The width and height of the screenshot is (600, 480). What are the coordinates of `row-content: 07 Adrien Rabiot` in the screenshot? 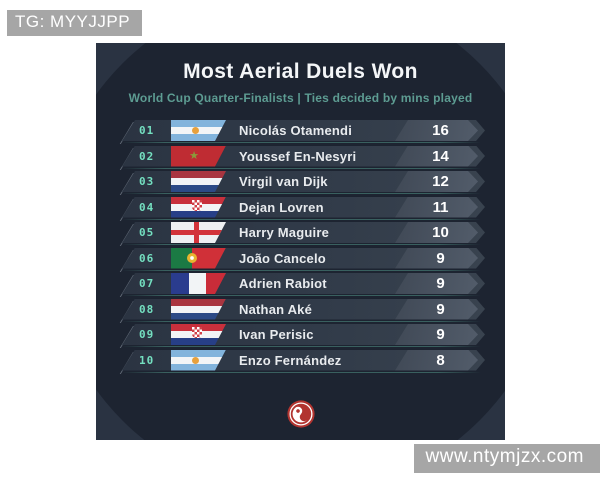 It's located at (303, 283).